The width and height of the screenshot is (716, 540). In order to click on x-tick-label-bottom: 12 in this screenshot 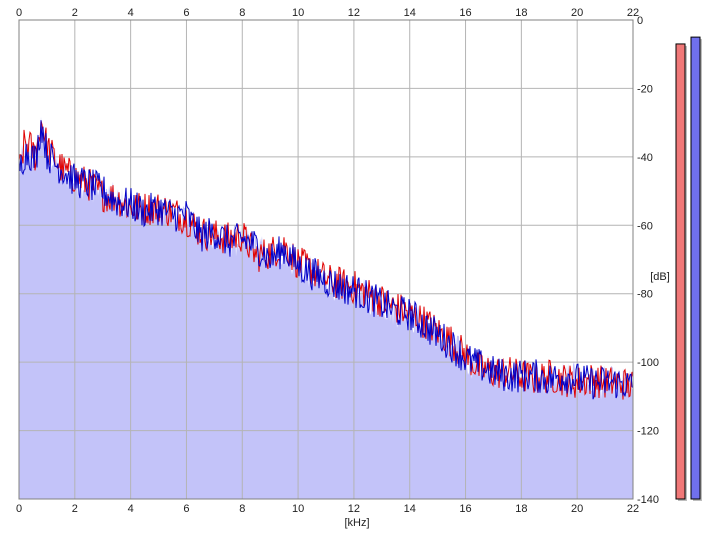, I will do `click(354, 509)`.